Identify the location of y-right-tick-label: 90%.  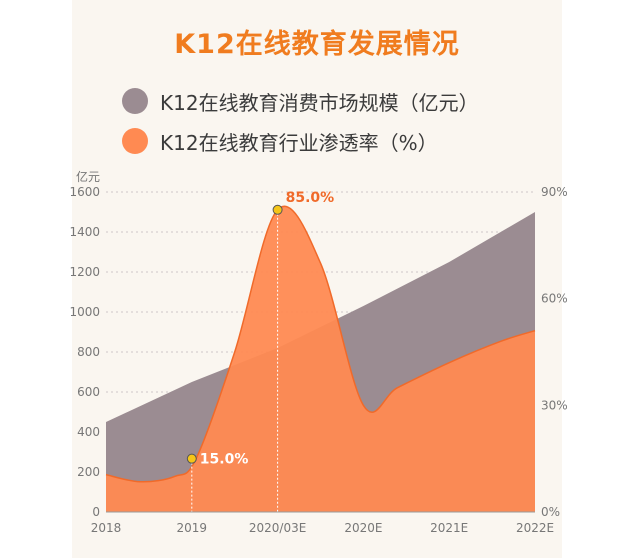
(554, 192).